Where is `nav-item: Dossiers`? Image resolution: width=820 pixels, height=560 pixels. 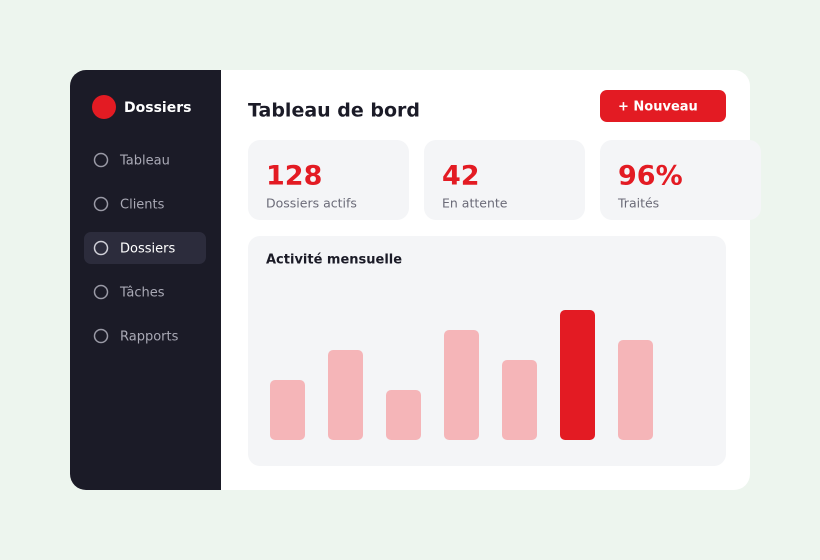
nav-item: Dossiers is located at coordinates (147, 249).